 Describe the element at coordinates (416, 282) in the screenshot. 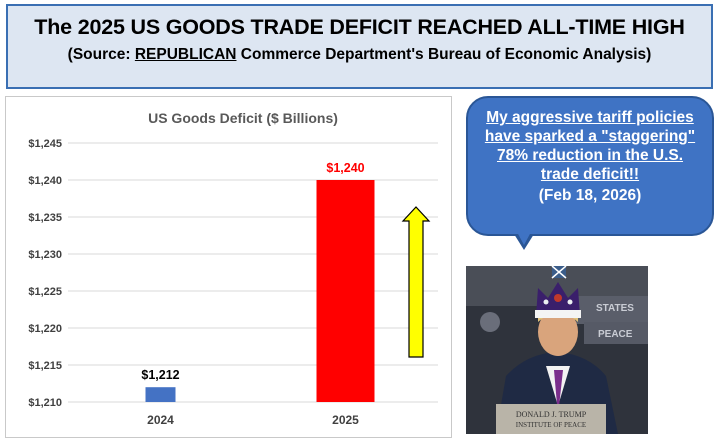

I see `up-arrow-icon` at that location.